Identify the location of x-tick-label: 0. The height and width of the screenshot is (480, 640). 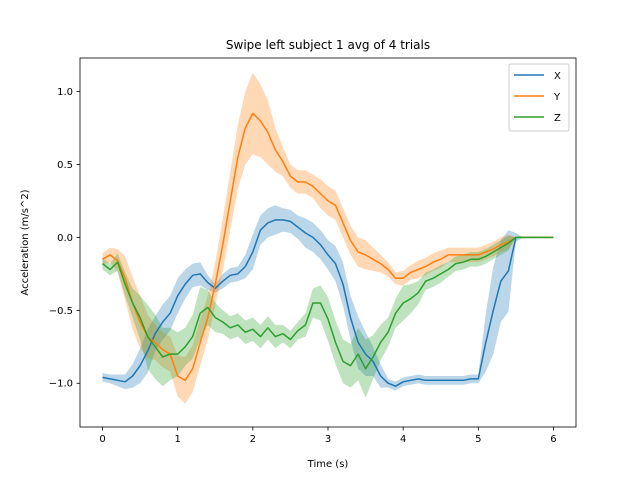
(102, 439).